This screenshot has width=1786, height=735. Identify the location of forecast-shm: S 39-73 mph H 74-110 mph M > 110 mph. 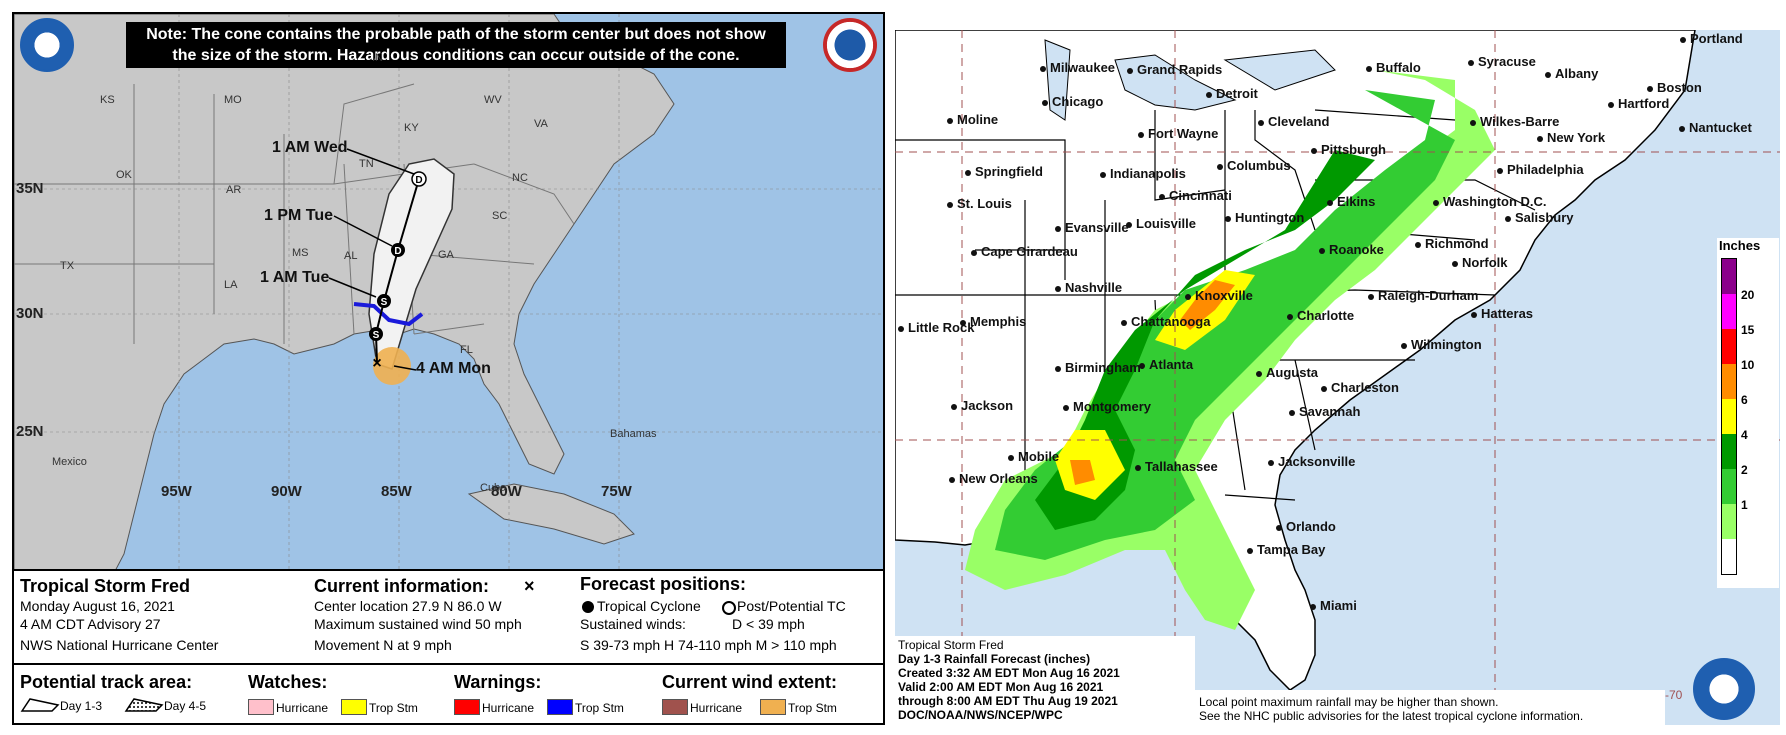
(708, 645).